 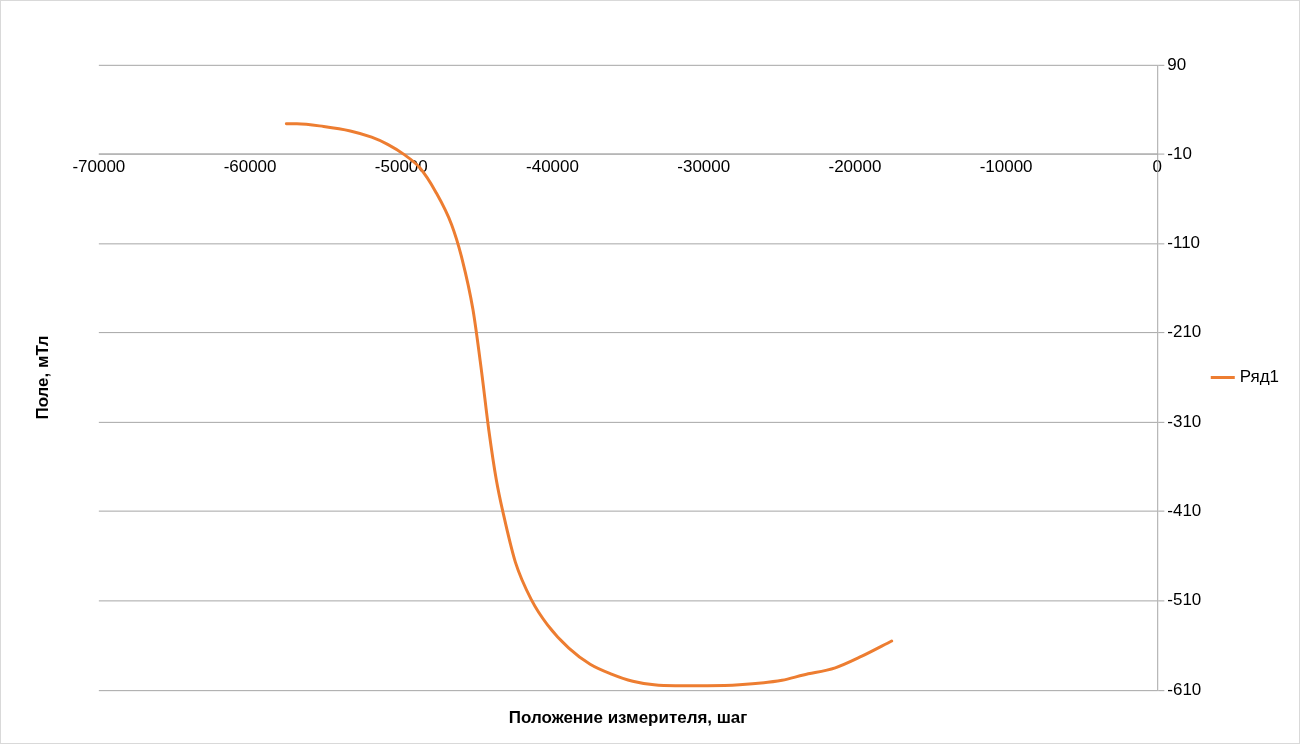 What do you see at coordinates (1157, 166) in the screenshot?
I see `x-tick-label: 0` at bounding box center [1157, 166].